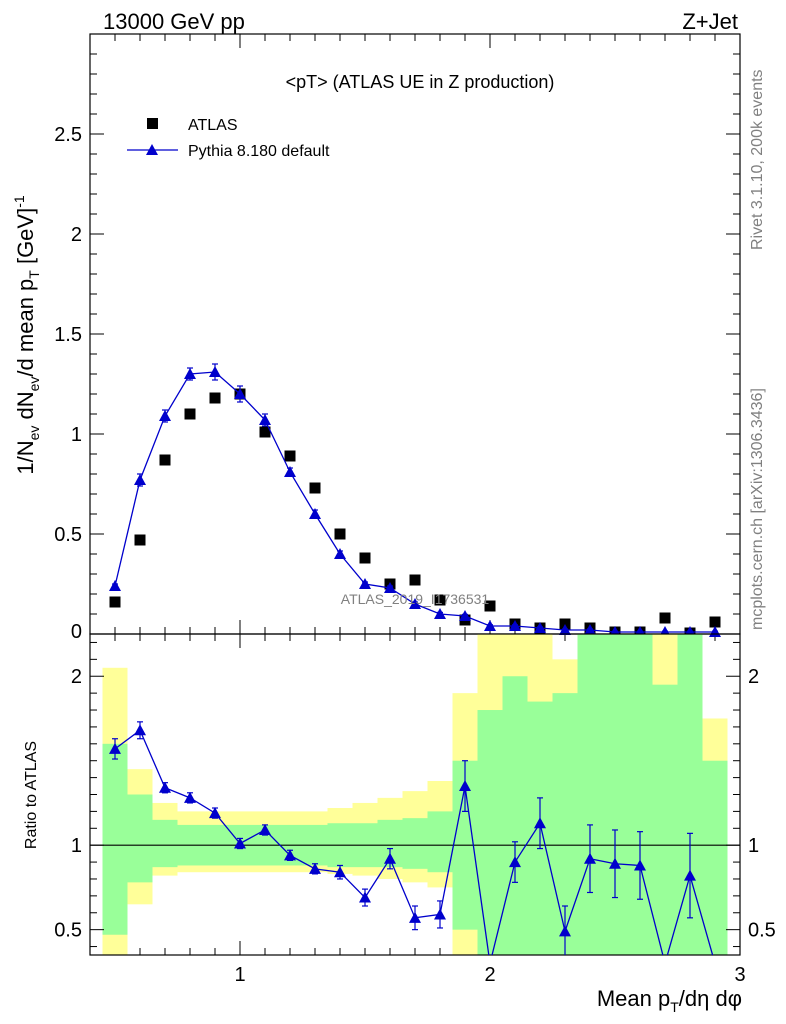  What do you see at coordinates (68, 135) in the screenshot?
I see `y-tick-label: 2.5` at bounding box center [68, 135].